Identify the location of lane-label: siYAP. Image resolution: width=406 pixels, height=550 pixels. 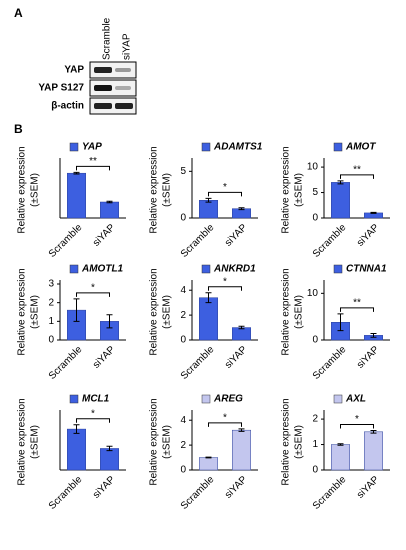
(127, 46).